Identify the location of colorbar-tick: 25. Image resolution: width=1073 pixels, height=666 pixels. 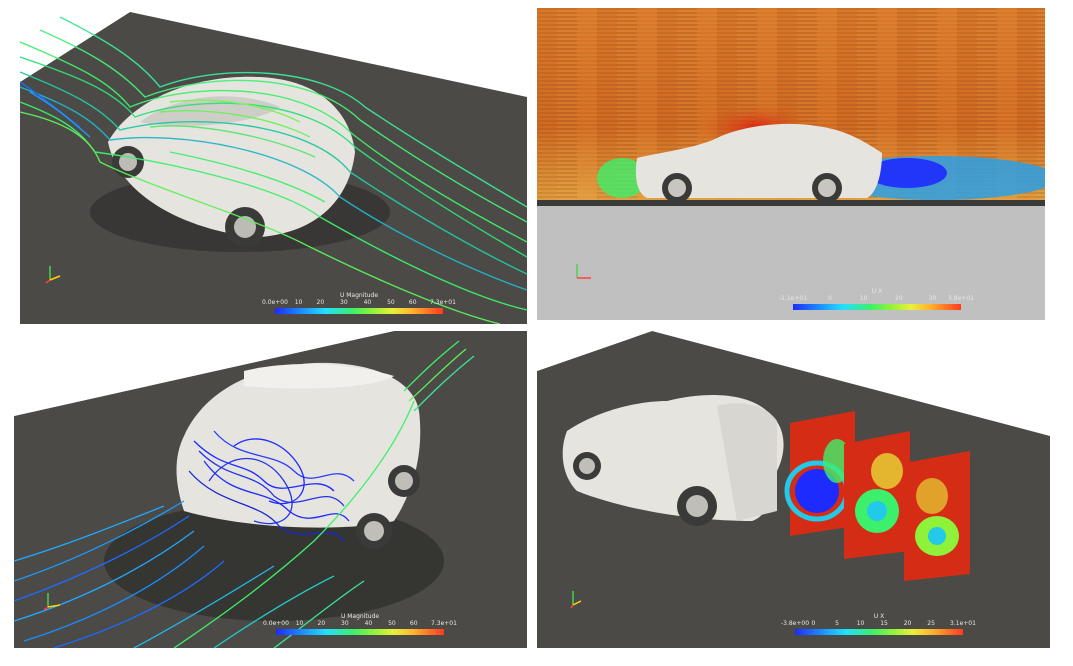
(931, 623).